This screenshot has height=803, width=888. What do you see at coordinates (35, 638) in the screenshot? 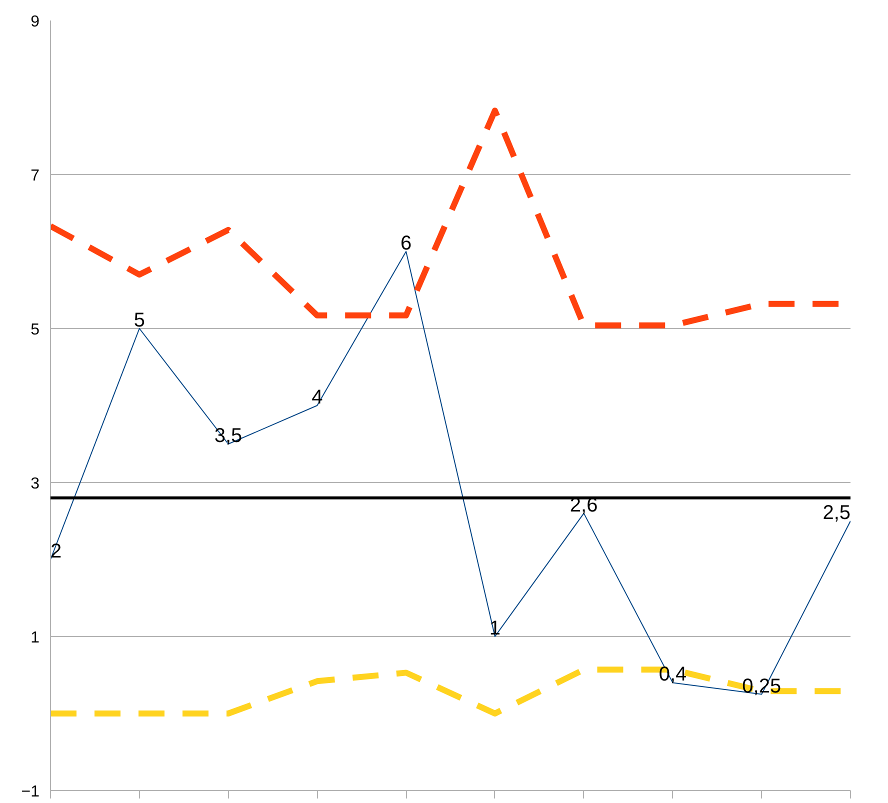
I see `y-tick-label: 1` at bounding box center [35, 638].